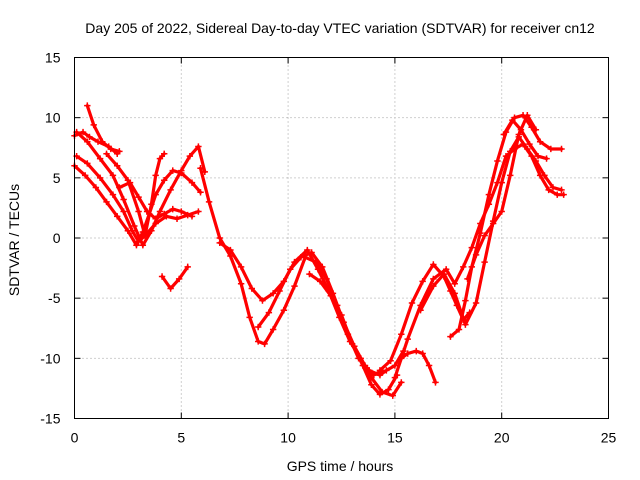 Image resolution: width=640 pixels, height=480 pixels. I want to click on y-tick-label: 10, so click(53, 118).